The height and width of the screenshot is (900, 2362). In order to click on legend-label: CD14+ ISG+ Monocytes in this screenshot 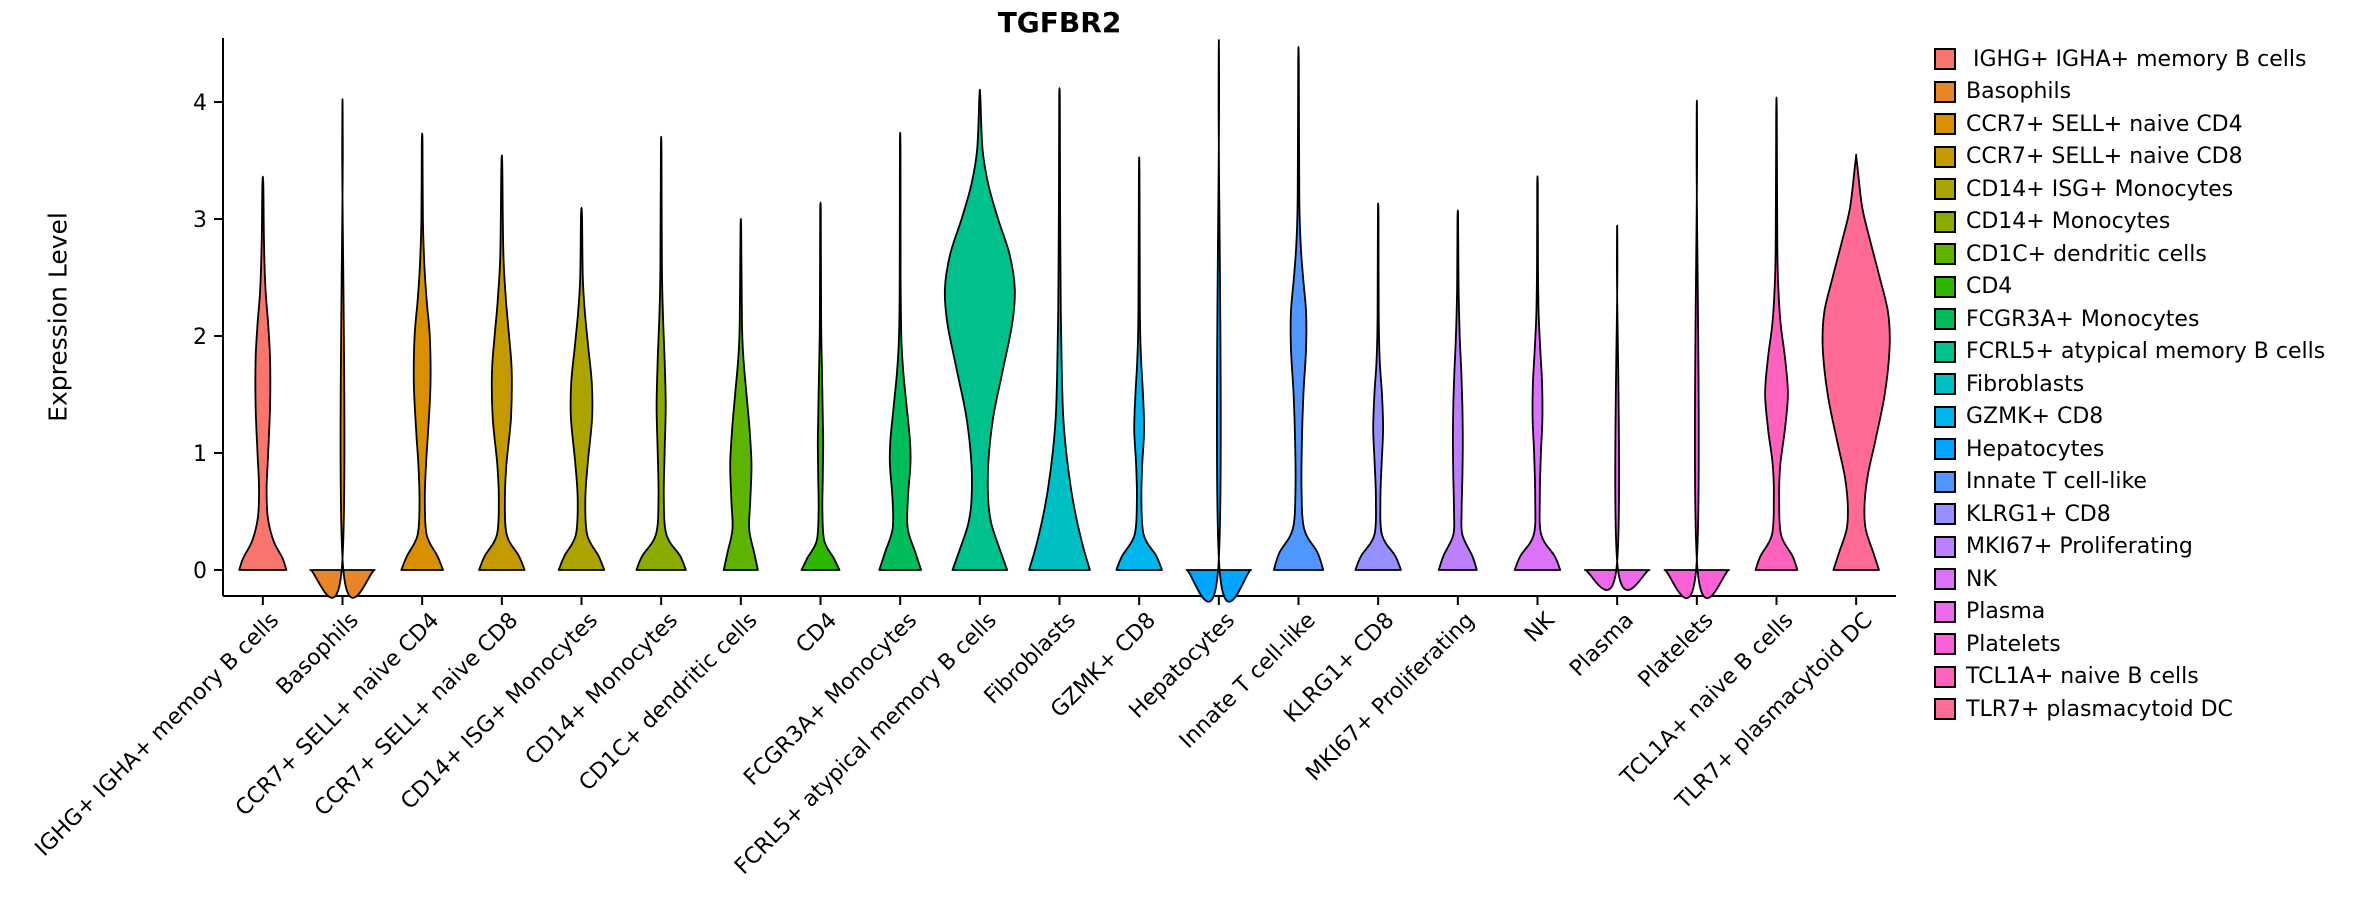, I will do `click(2100, 189)`.